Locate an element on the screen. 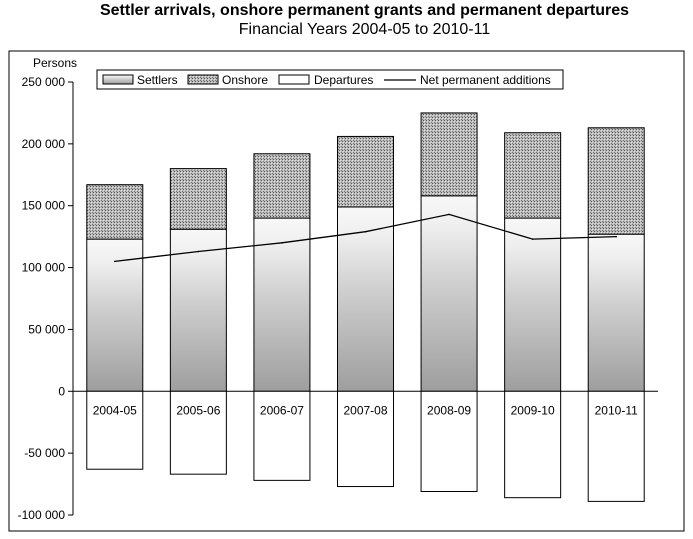  category-label: 2005-06 is located at coordinates (198, 410).